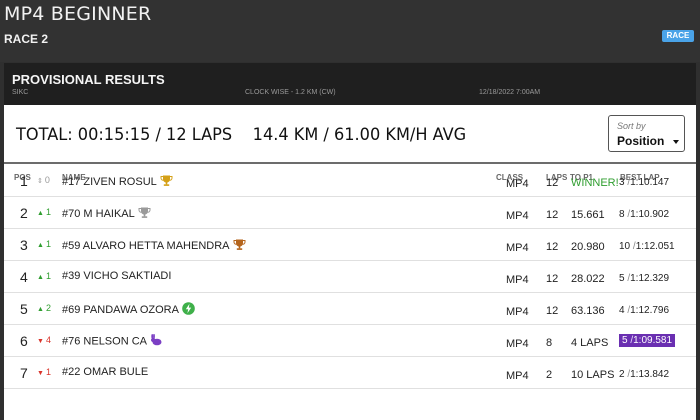  Describe the element at coordinates (595, 183) in the screenshot. I see `gap-to-p1: WINNER!` at that location.